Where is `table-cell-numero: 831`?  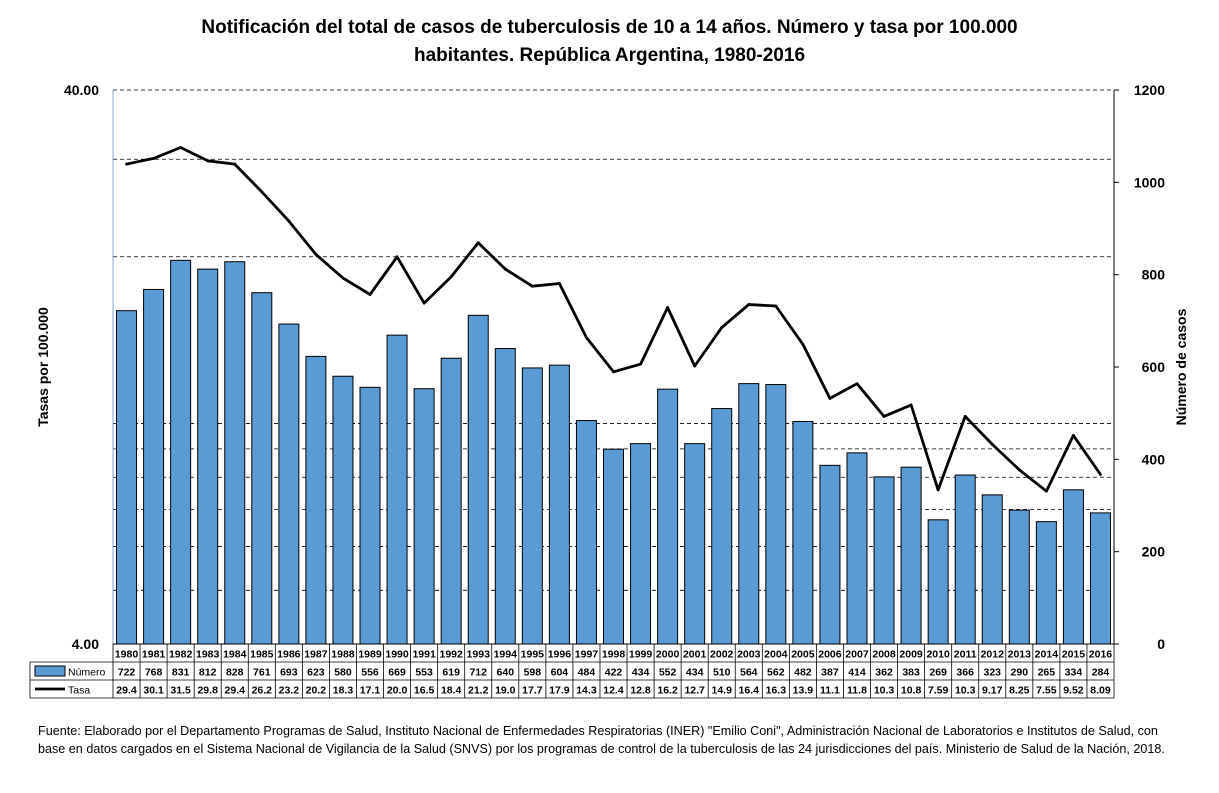
table-cell-numero: 831 is located at coordinates (181, 673).